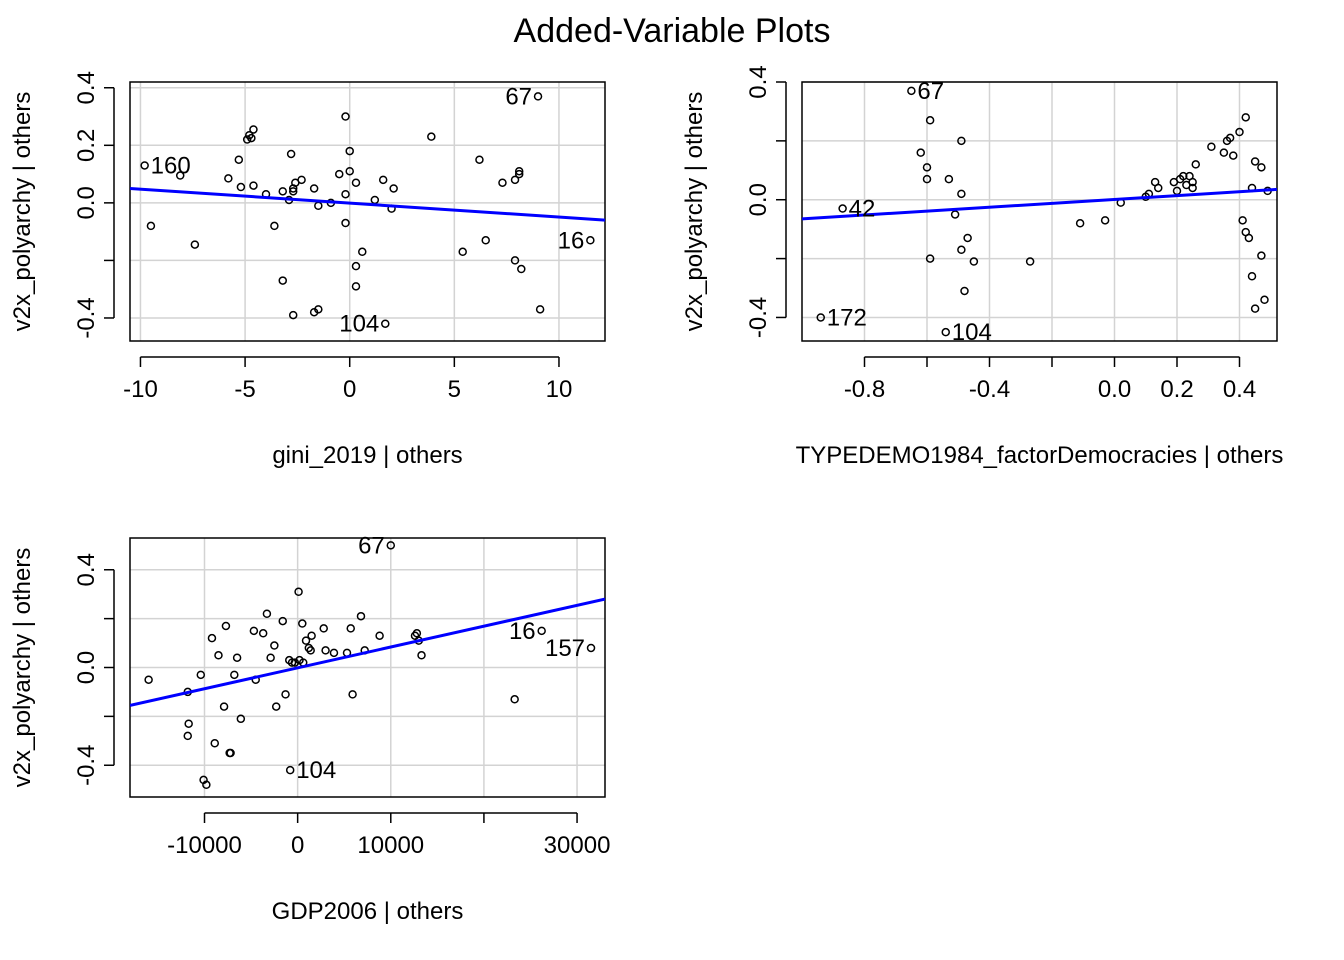  What do you see at coordinates (862, 209) in the screenshot?
I see `point-label: 42` at bounding box center [862, 209].